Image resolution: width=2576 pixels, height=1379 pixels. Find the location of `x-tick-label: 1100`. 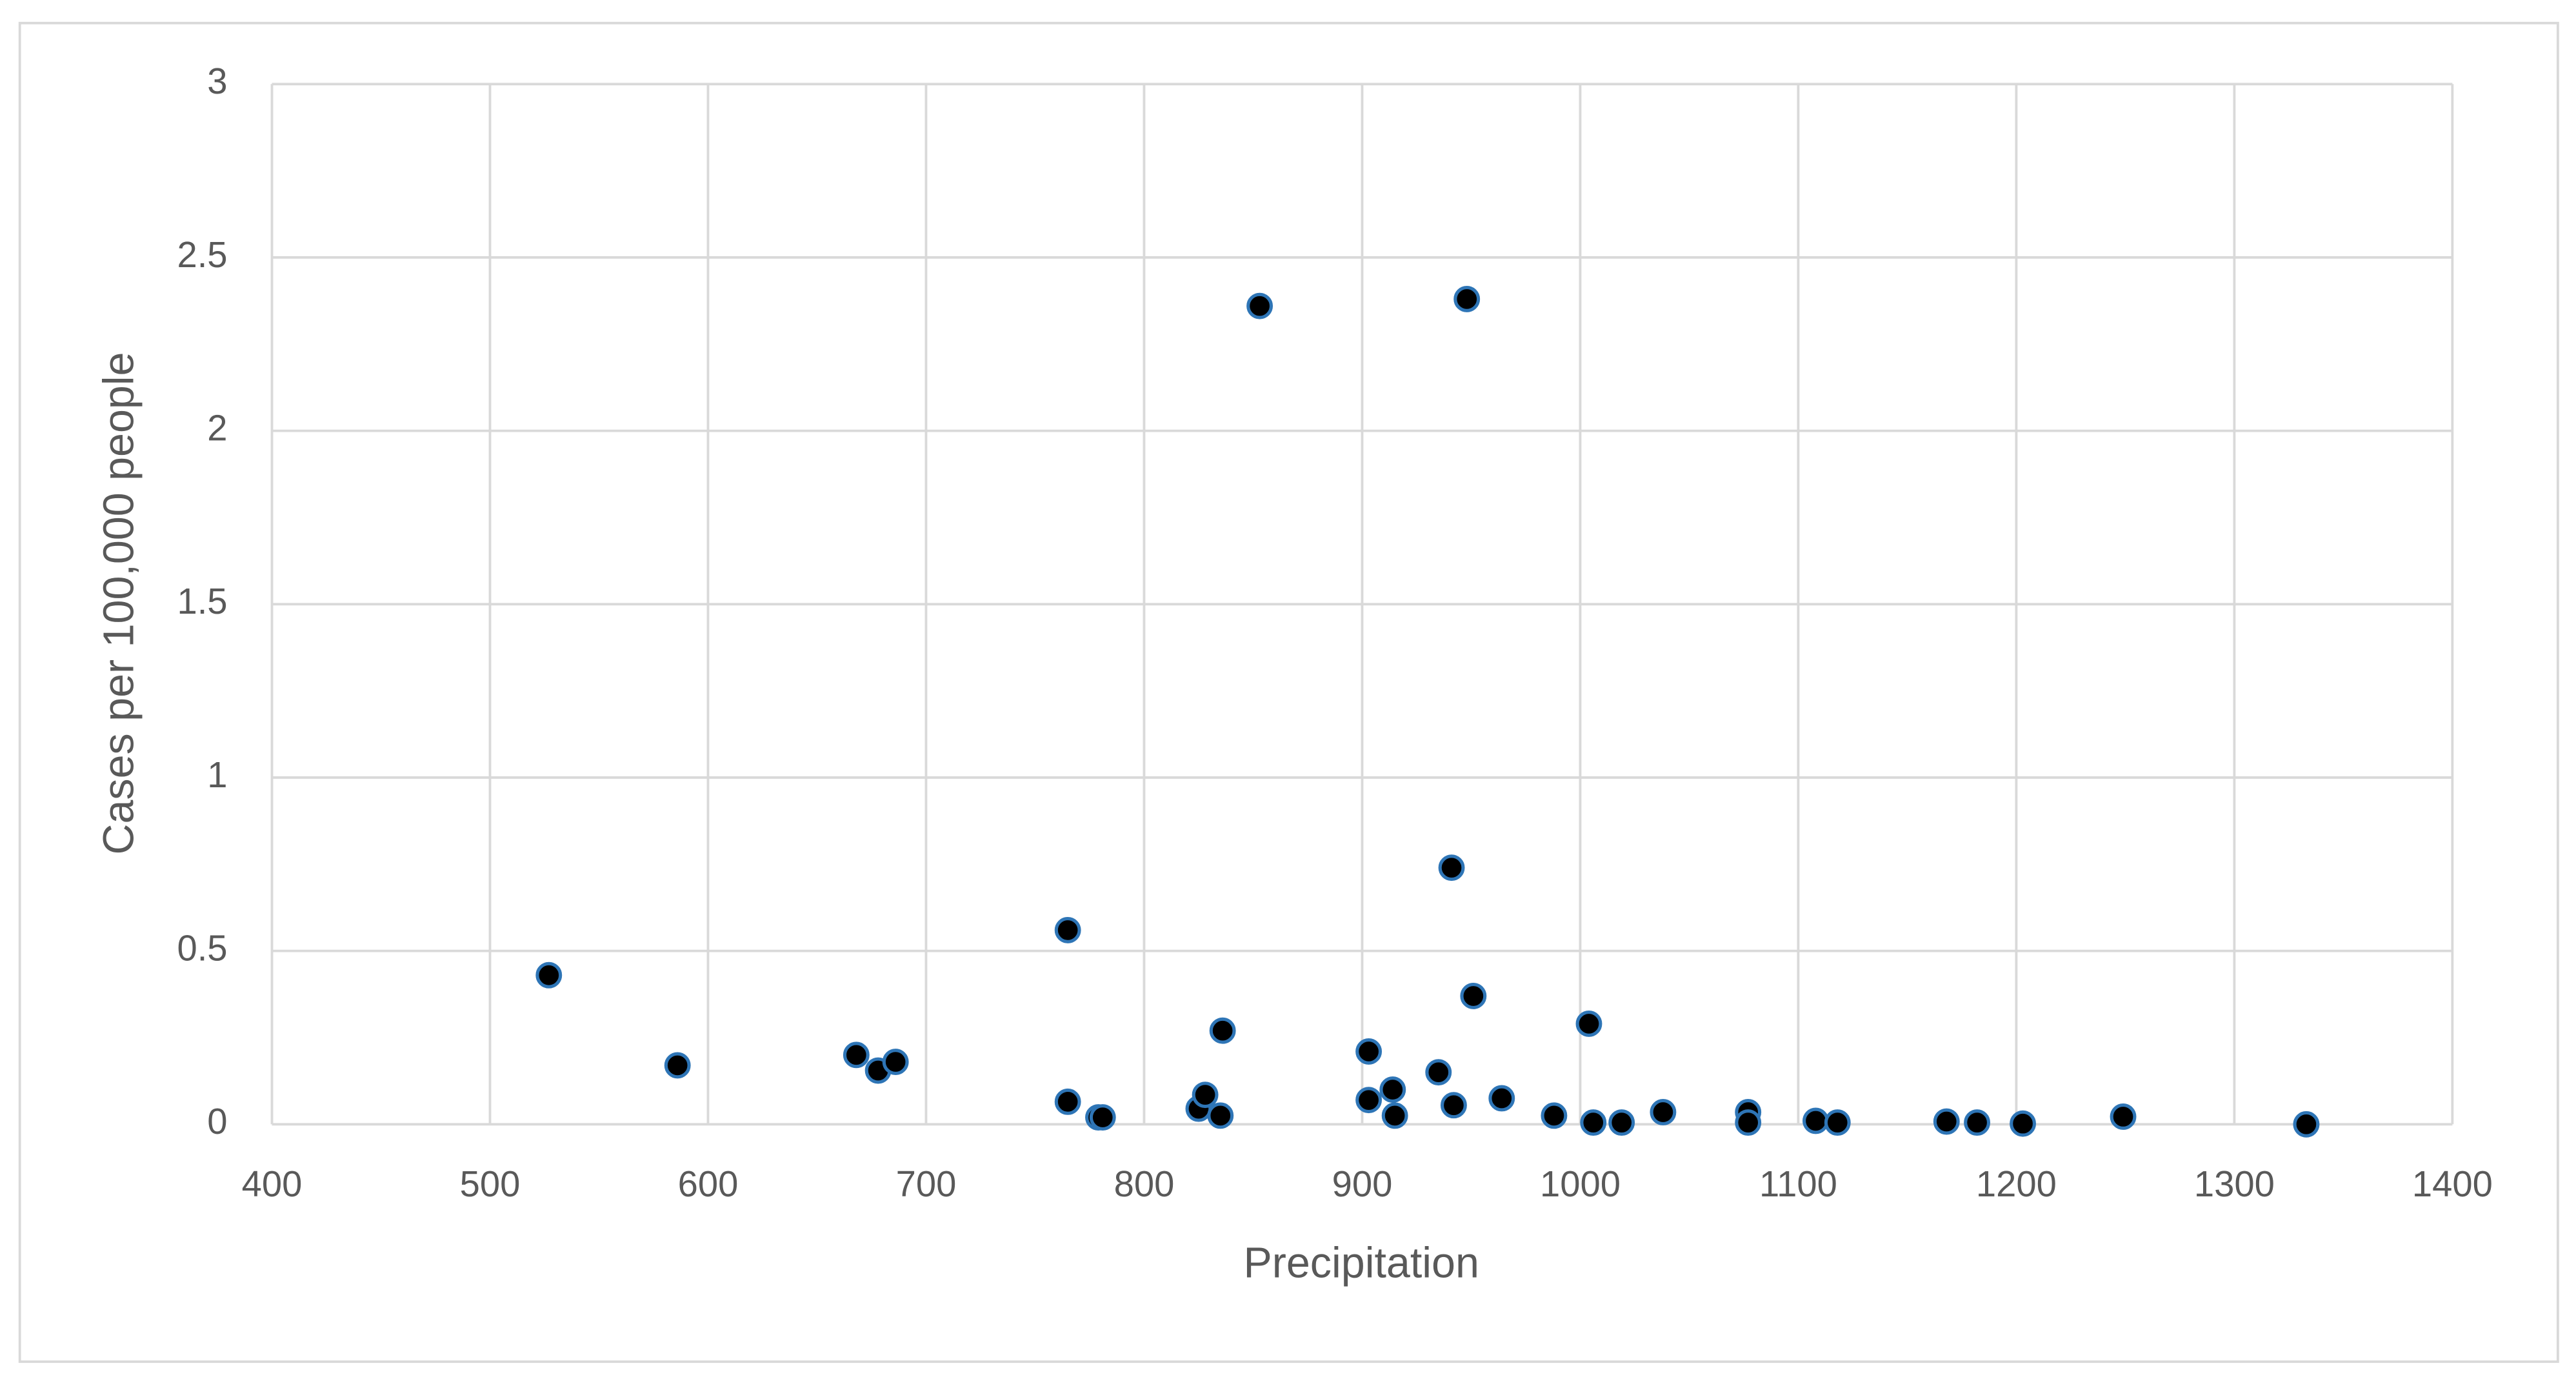

x-tick-label: 1100 is located at coordinates (1798, 1183).